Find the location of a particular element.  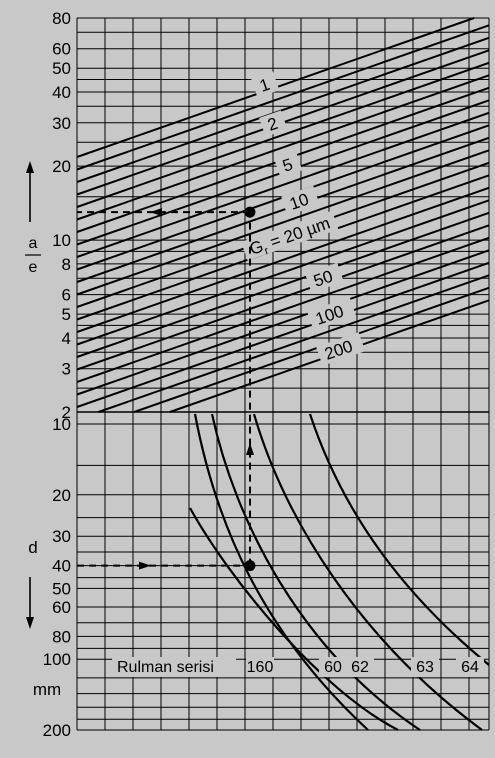

top-tick-label: 2 is located at coordinates (66, 412).